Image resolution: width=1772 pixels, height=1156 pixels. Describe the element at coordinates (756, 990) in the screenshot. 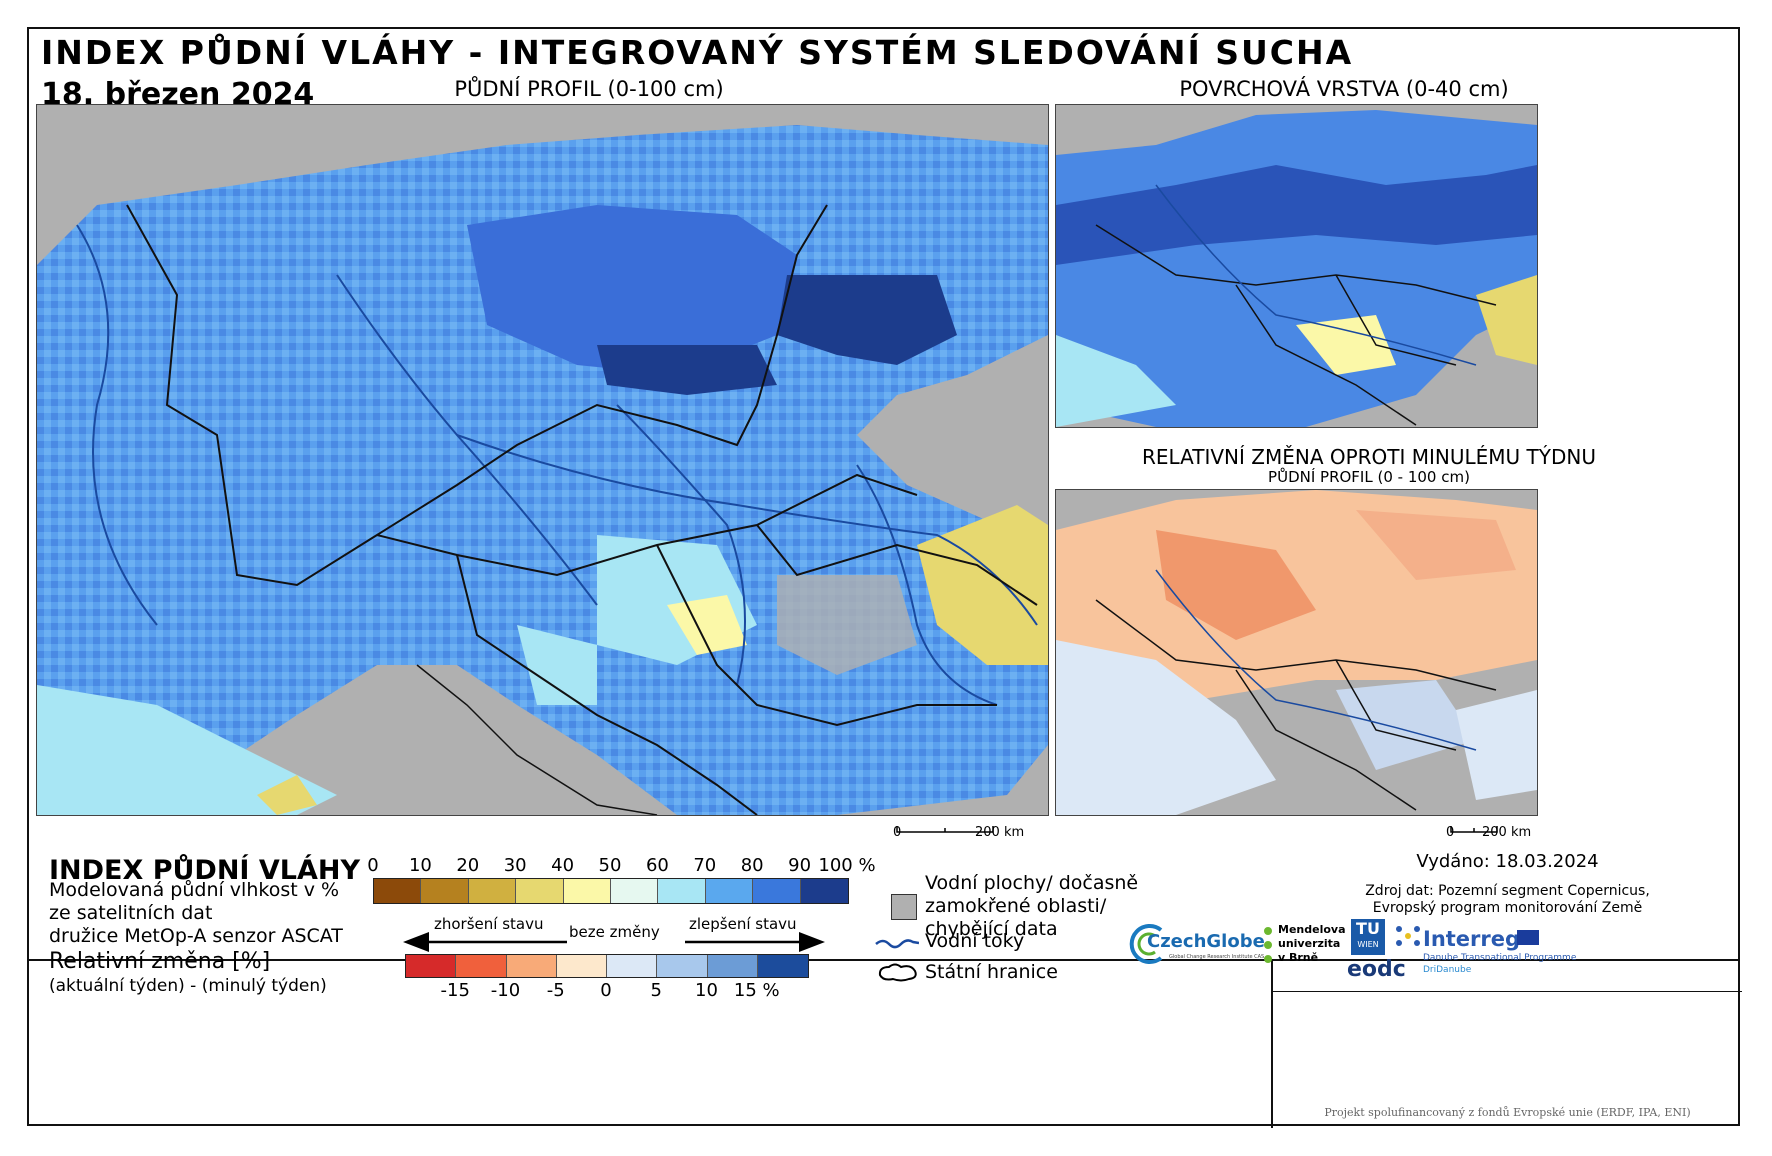

I see `change-tick-6: 15 %` at that location.